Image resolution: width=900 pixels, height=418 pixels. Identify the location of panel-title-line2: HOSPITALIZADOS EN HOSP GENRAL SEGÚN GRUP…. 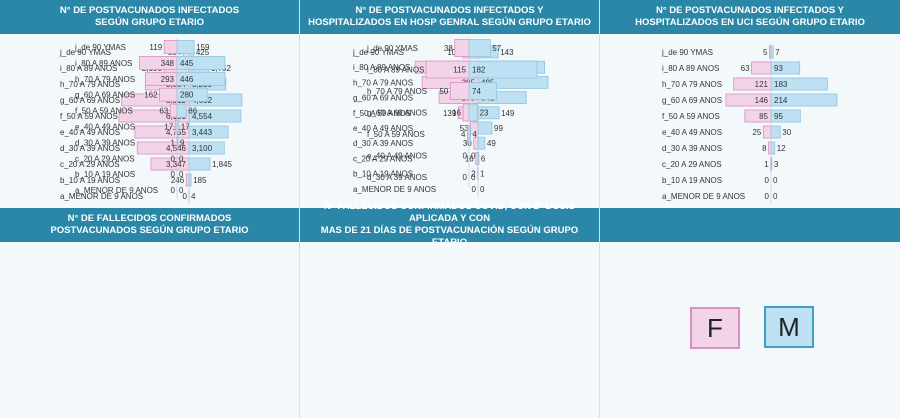
(449, 22).